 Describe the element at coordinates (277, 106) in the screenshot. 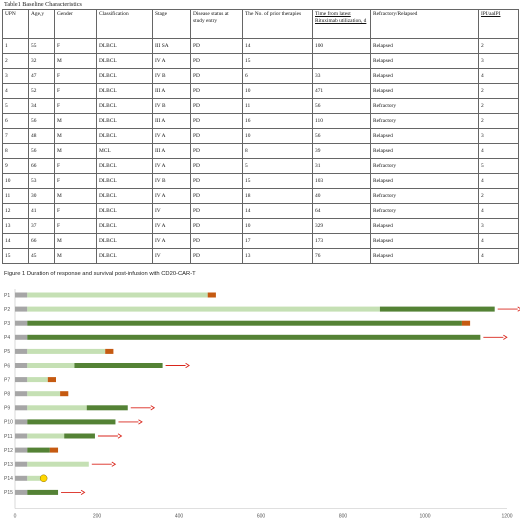

I see `cell-prior-therapies: 11` at that location.